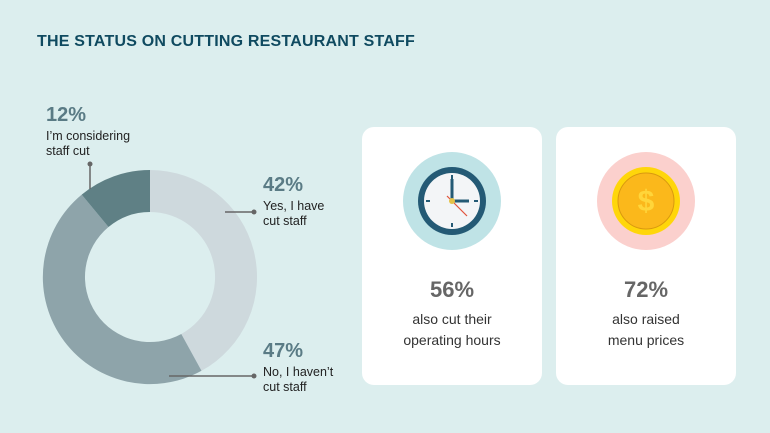  I want to click on label-no: 47% No, I haven’t cut staff, so click(298, 367).